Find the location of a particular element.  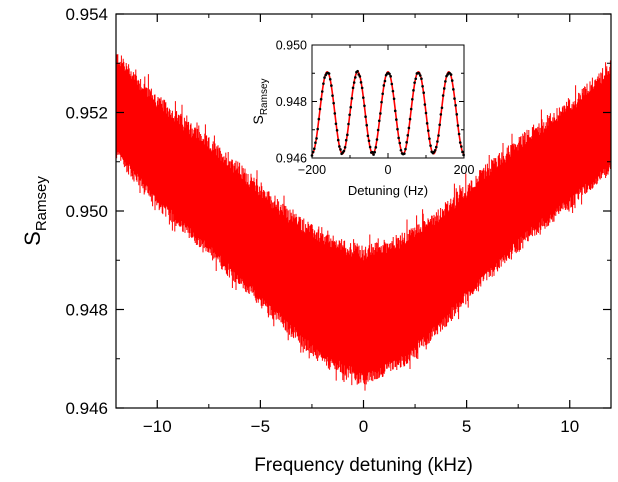

y-tick-label: 0.946 is located at coordinates (86, 408).